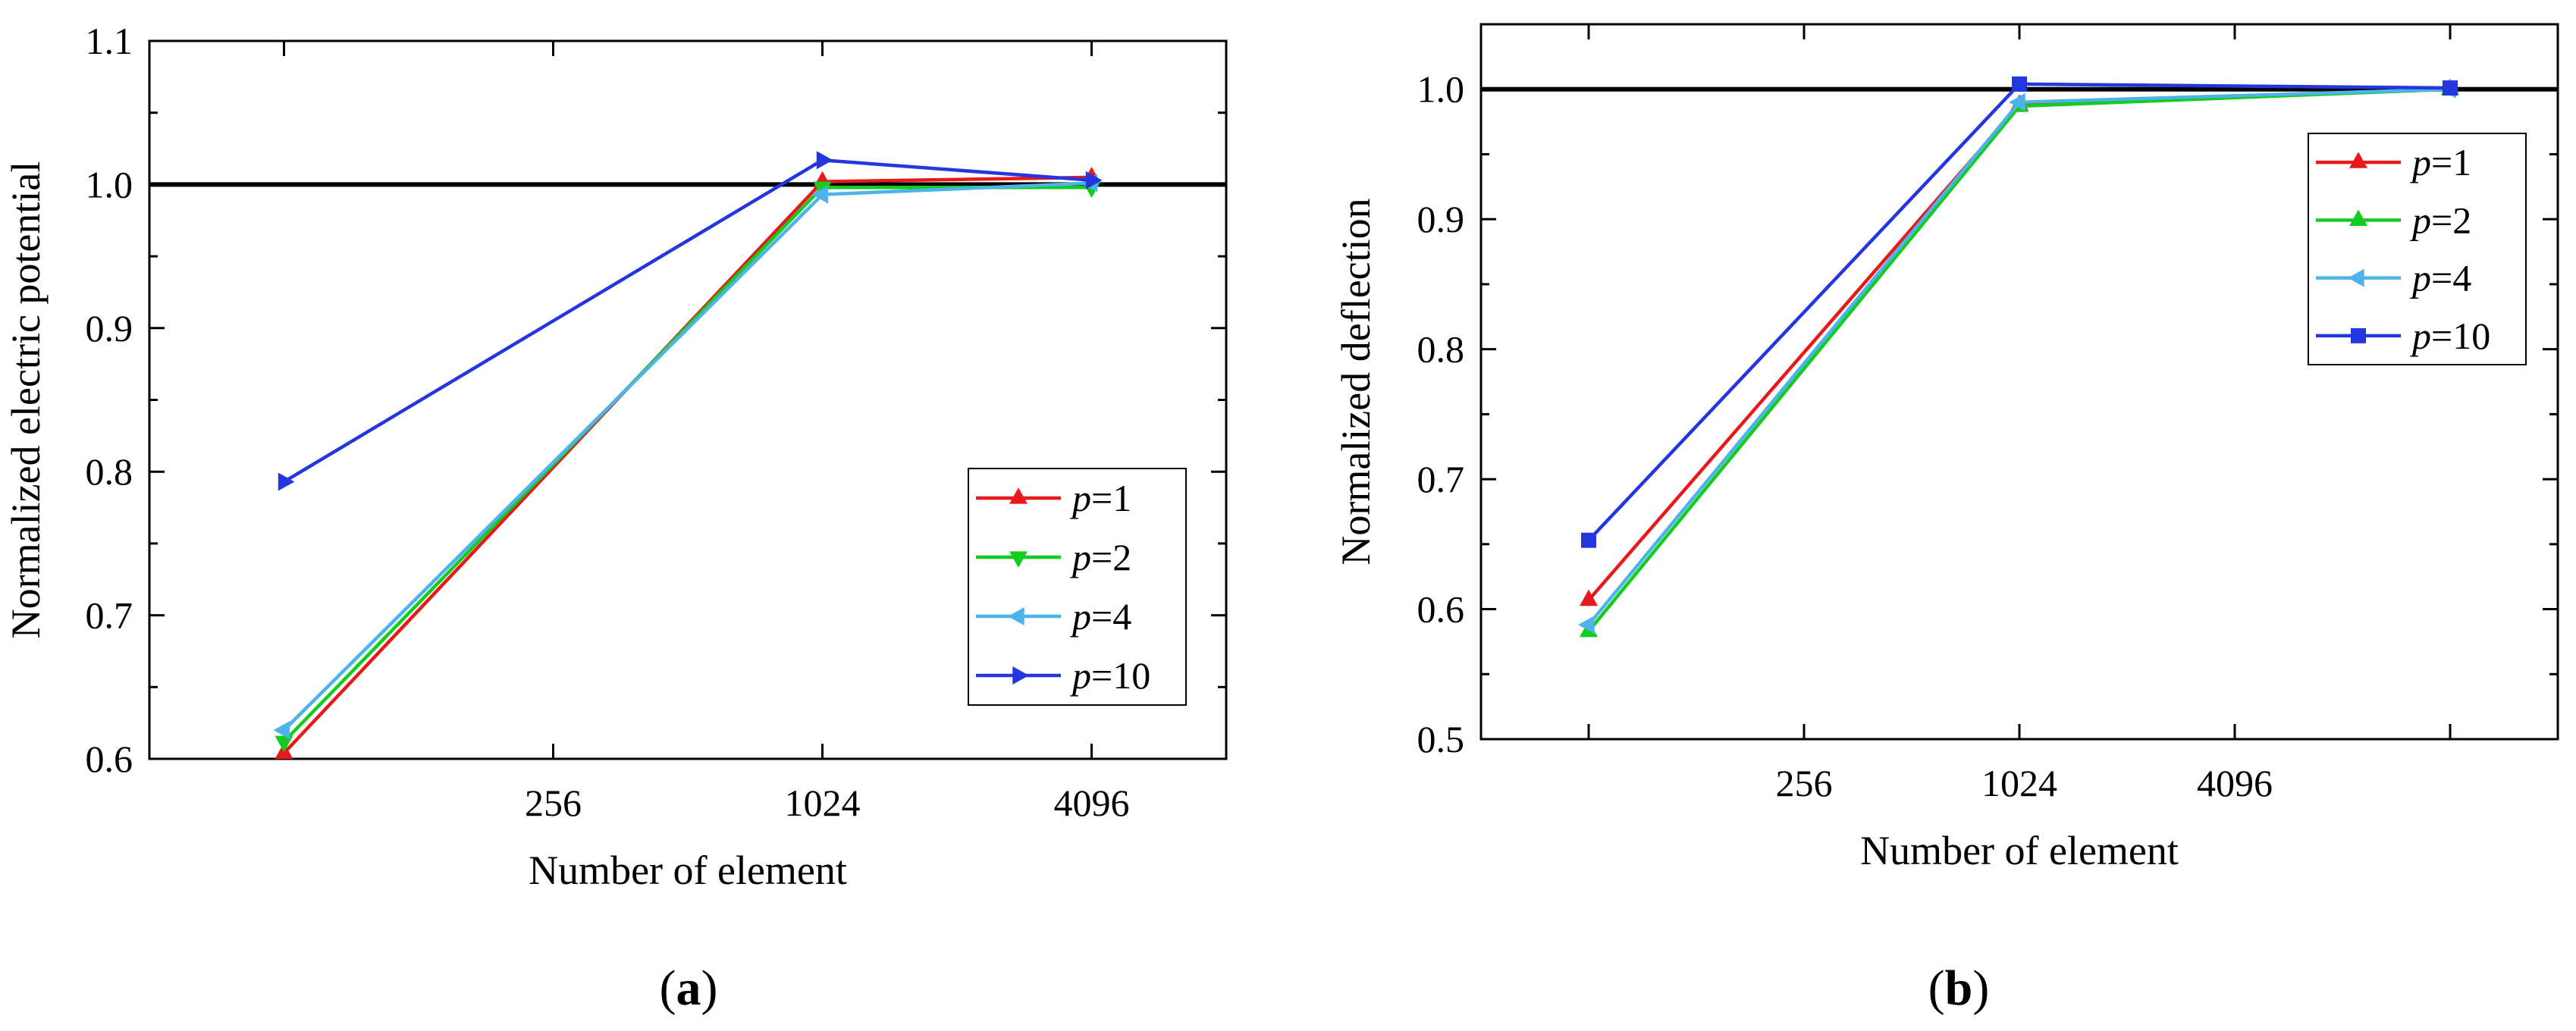 The image size is (2576, 1031). What do you see at coordinates (553, 803) in the screenshot?
I see `x-tick-label-a: 256` at bounding box center [553, 803].